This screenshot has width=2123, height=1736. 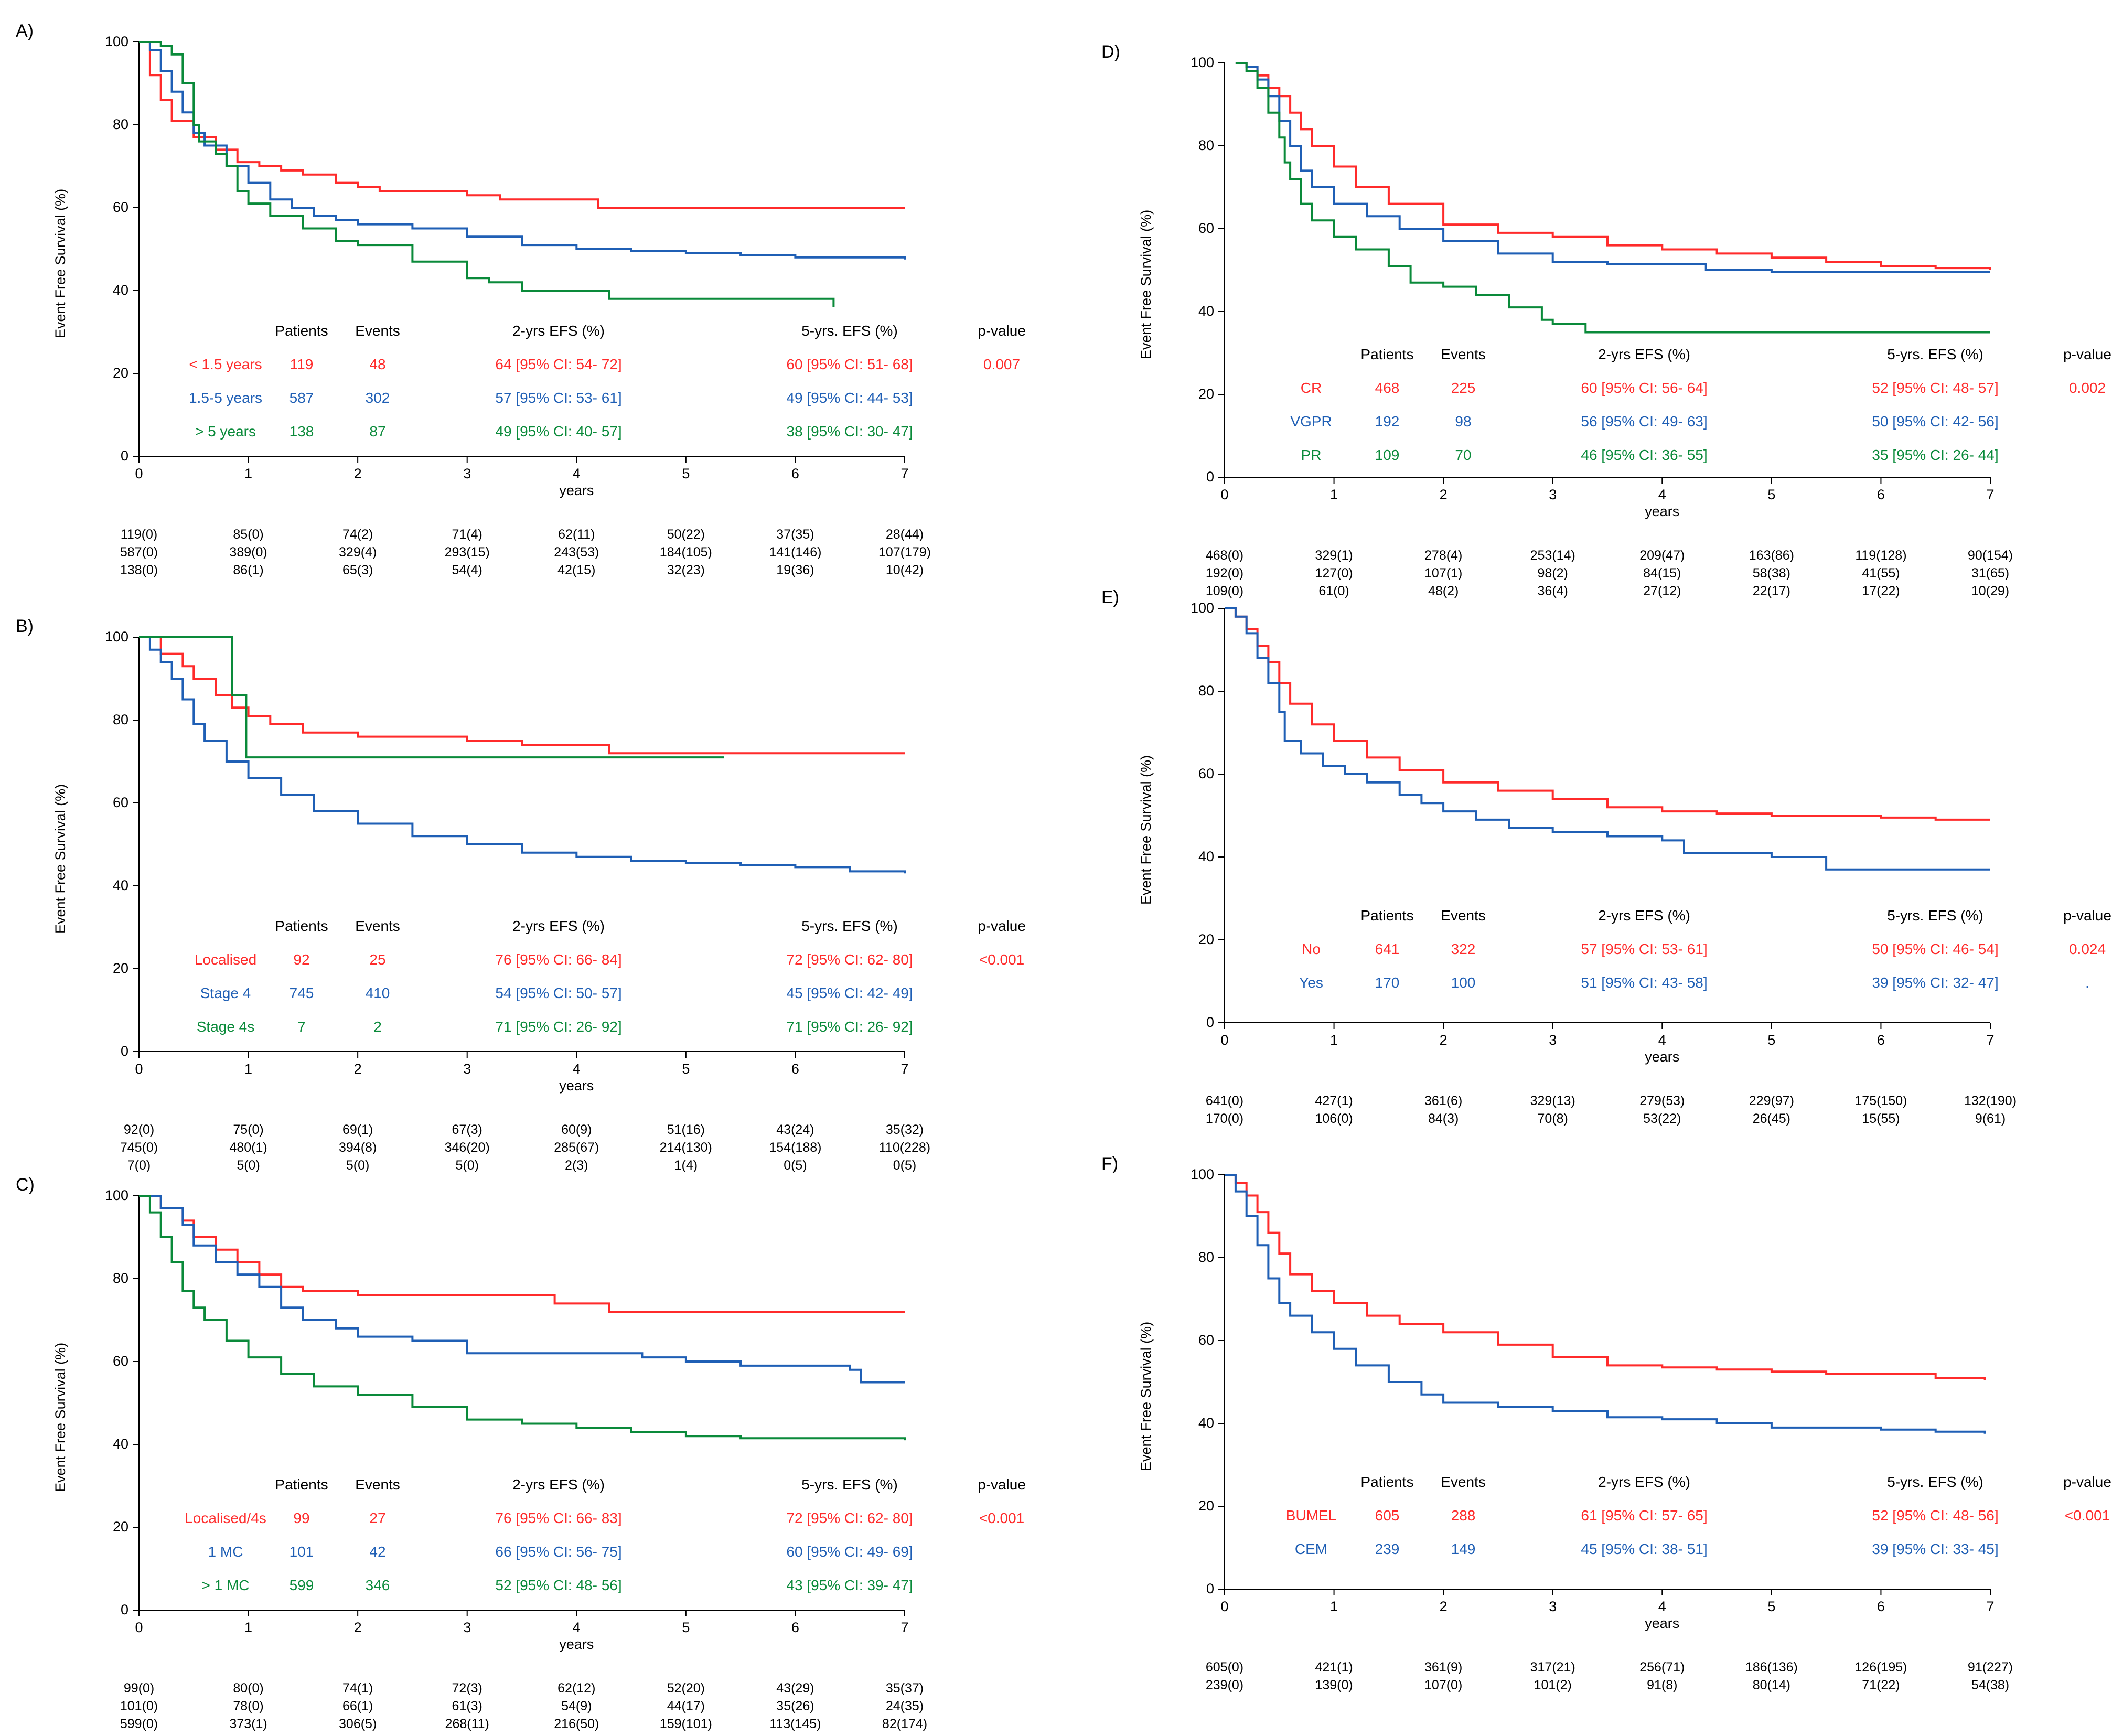 I want to click on table-cell-pvalue: <0.001, so click(x=1002, y=960).